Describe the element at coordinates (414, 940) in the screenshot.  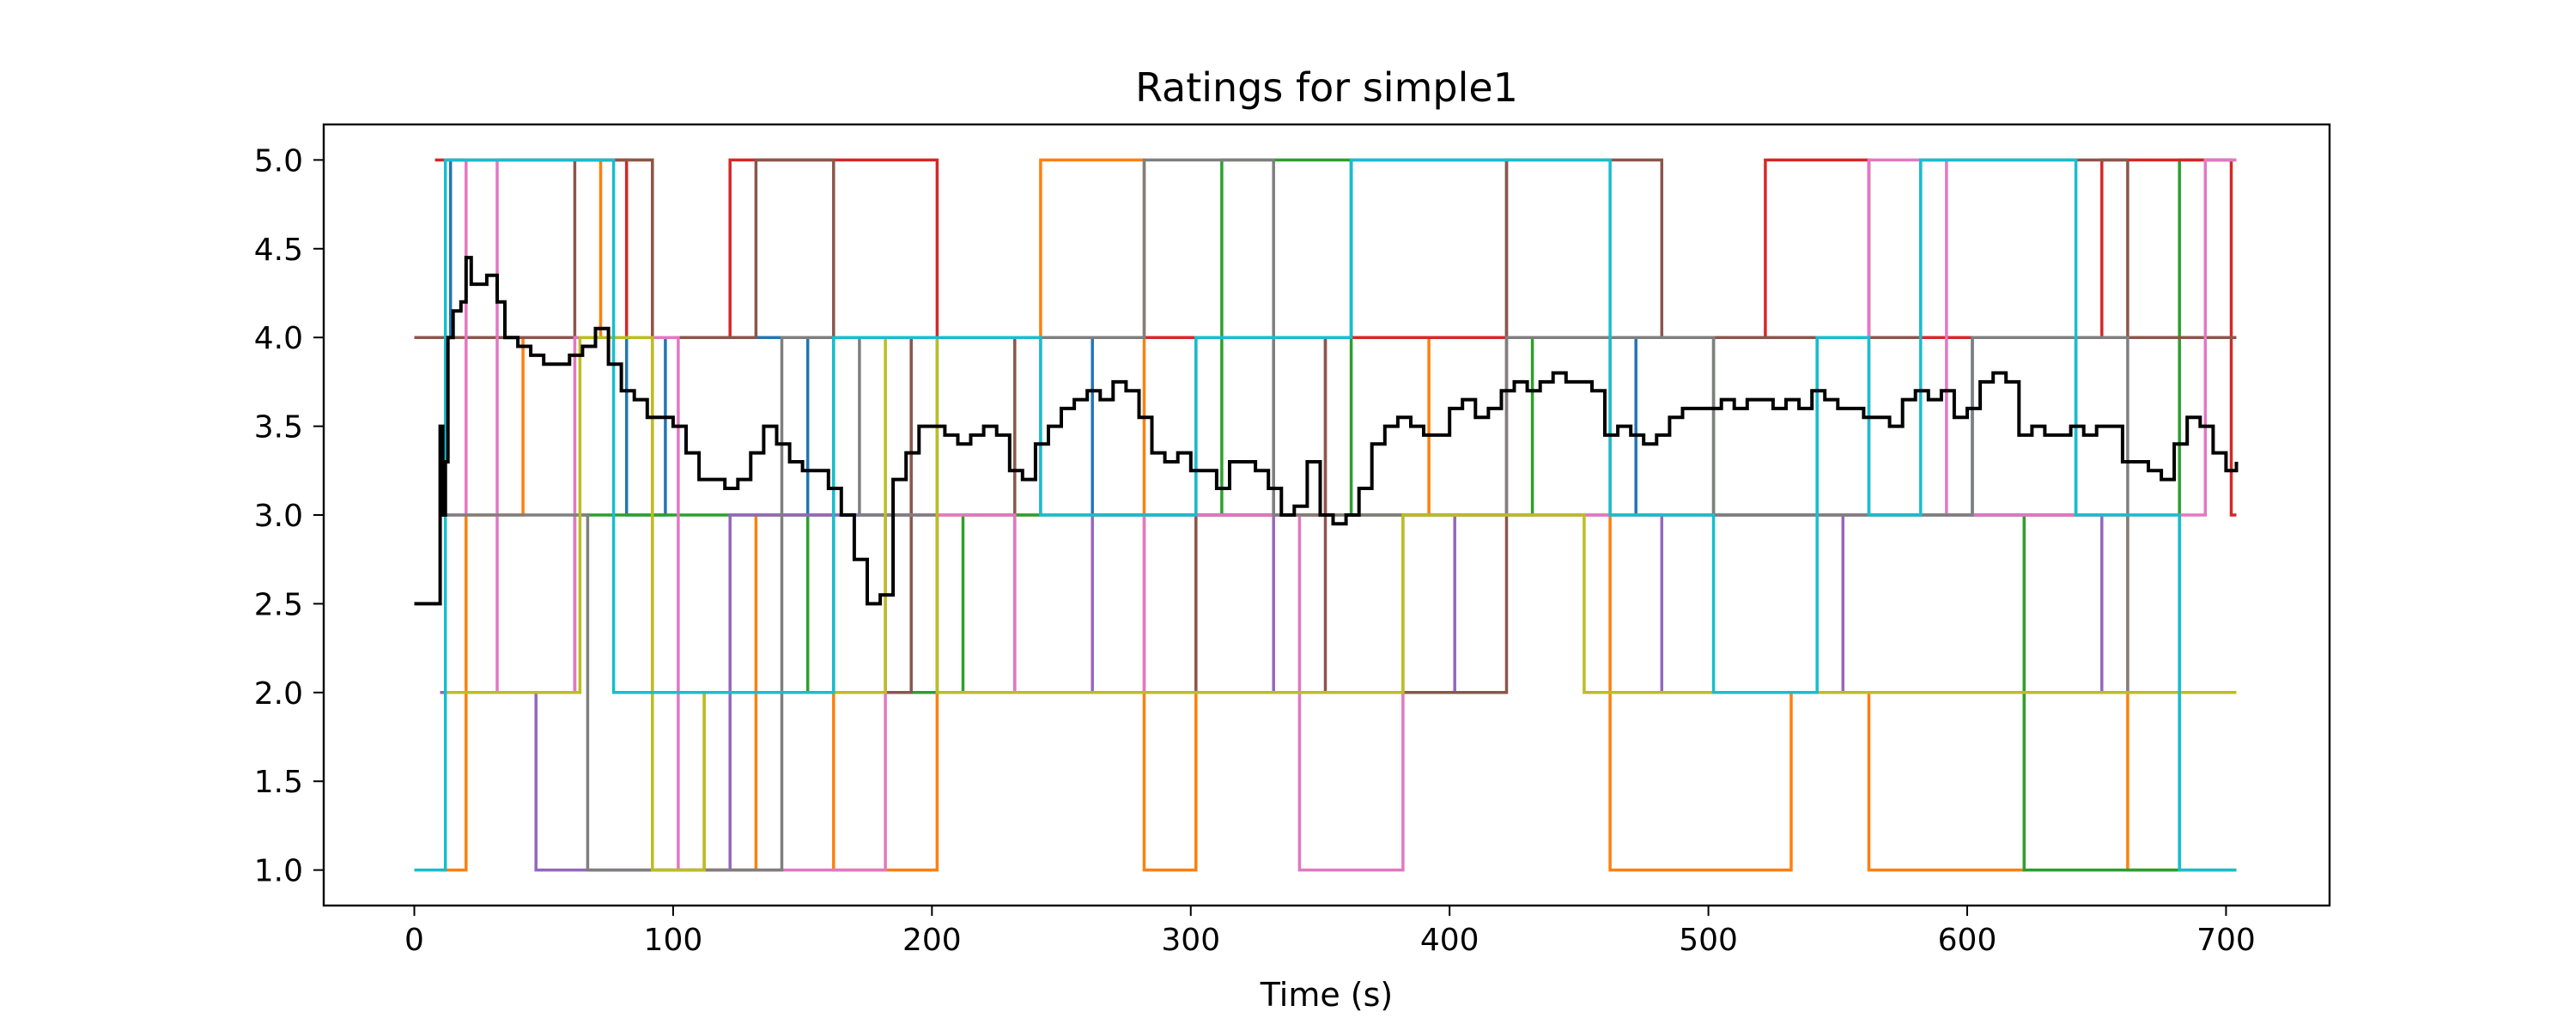
I see `x-tick-label: 0` at that location.